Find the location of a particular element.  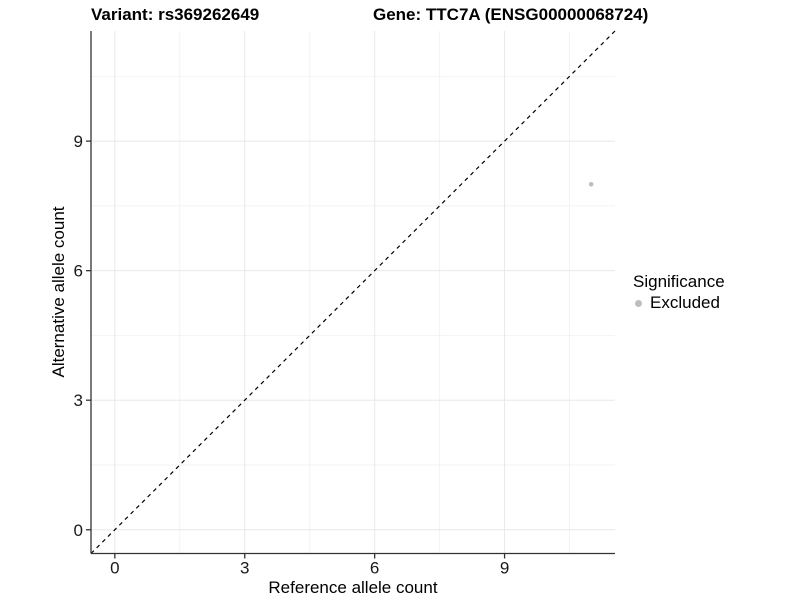

y-tick-label: 6 is located at coordinates (78, 271).